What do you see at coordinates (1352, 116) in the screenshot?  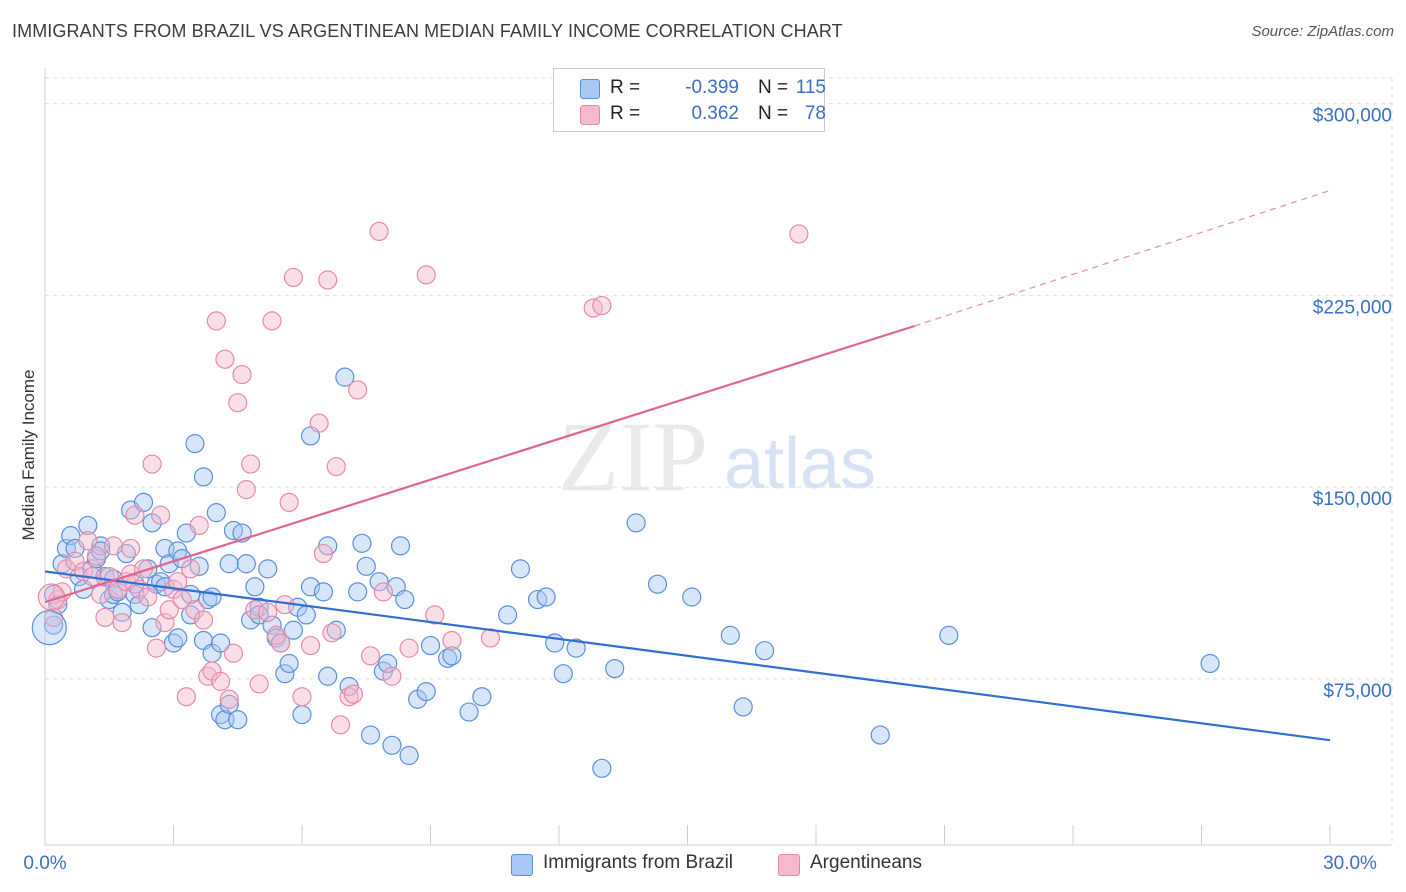 I see `y-tick-label: $300,000` at bounding box center [1352, 116].